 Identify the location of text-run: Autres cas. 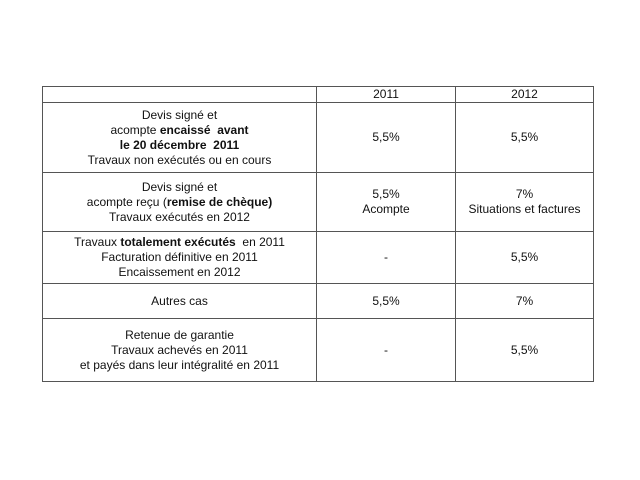
(179, 300).